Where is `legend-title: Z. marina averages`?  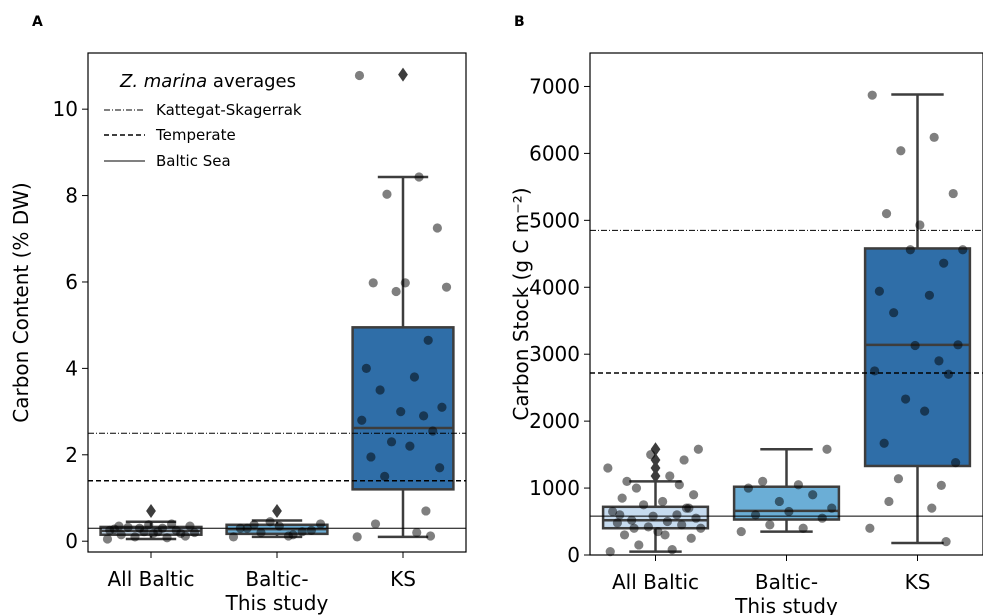 legend-title: Z. marina averages is located at coordinates (207, 81).